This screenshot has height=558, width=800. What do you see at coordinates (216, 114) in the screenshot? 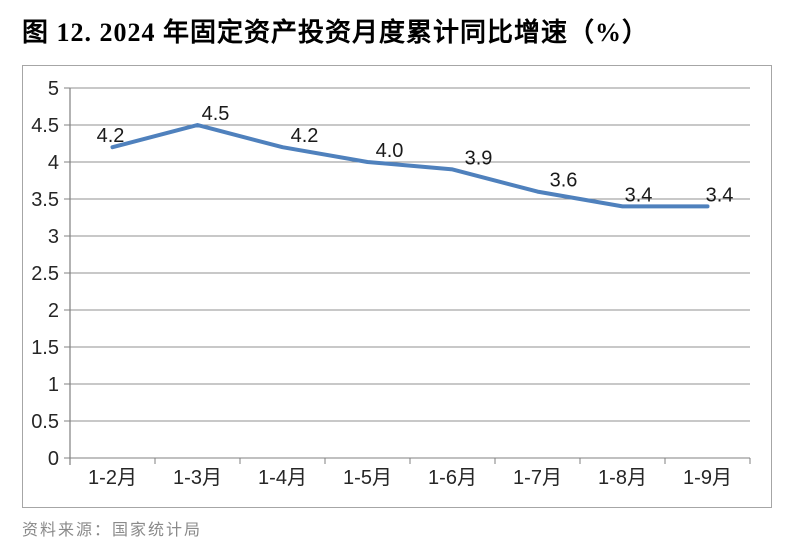
I see `data-label: 4.5` at bounding box center [216, 114].